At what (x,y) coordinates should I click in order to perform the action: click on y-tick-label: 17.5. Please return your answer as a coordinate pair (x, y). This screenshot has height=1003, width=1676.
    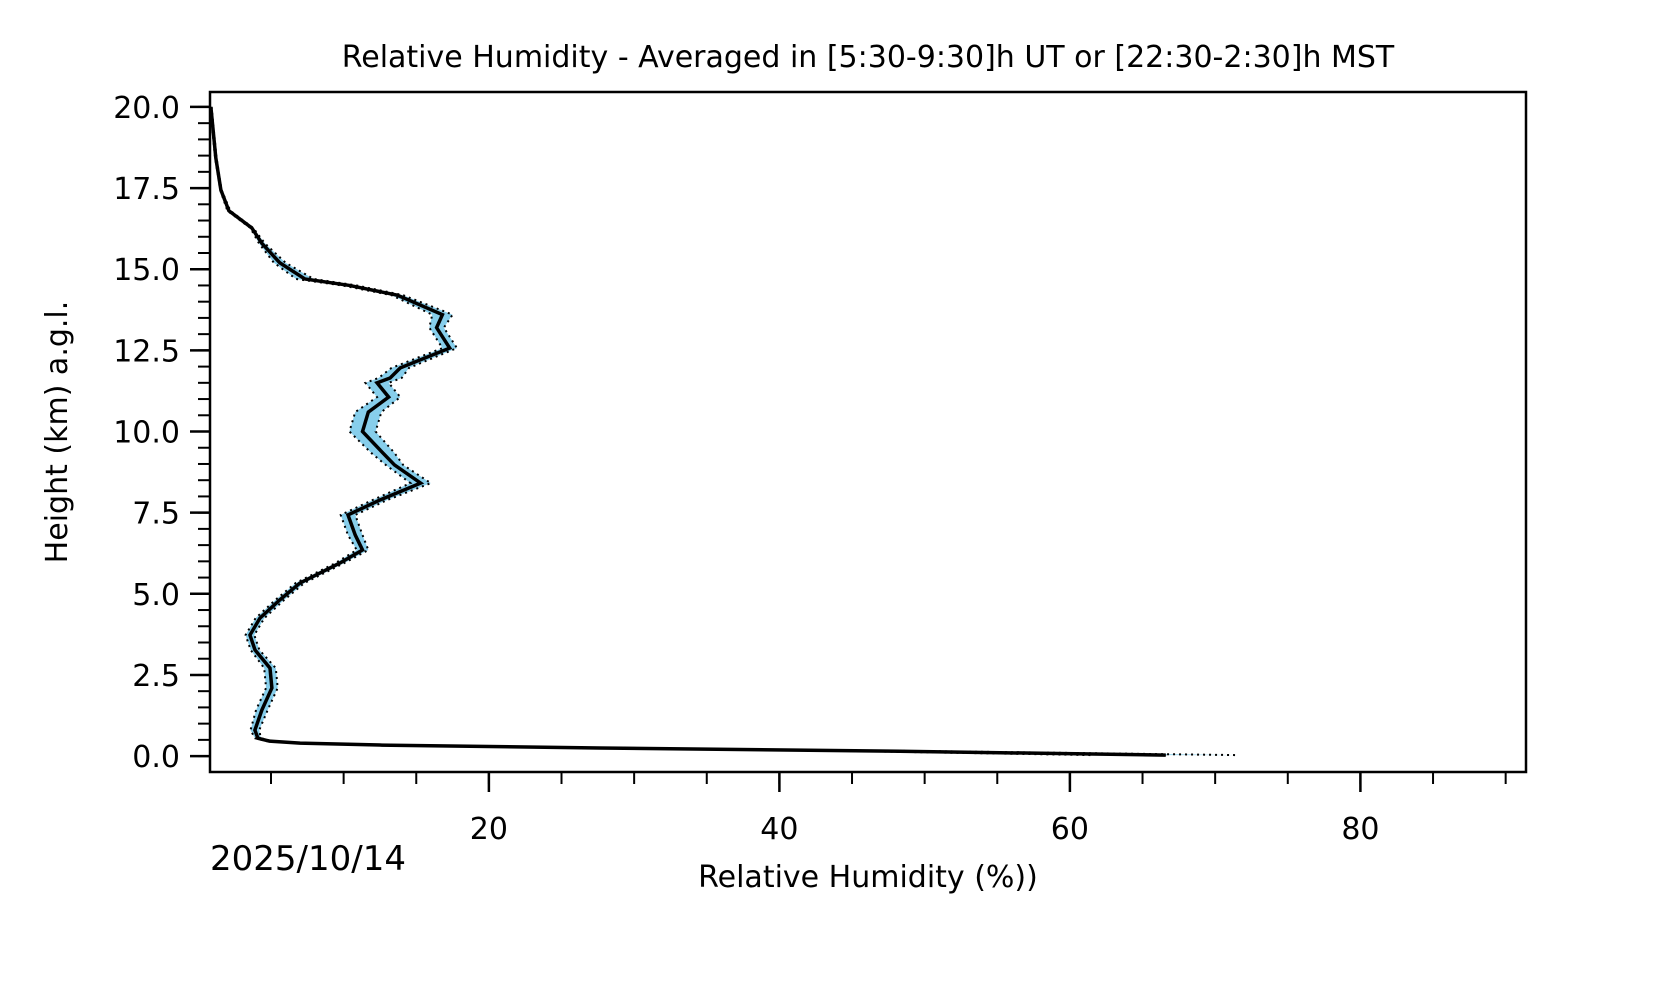
    Looking at the image, I should click on (146, 189).